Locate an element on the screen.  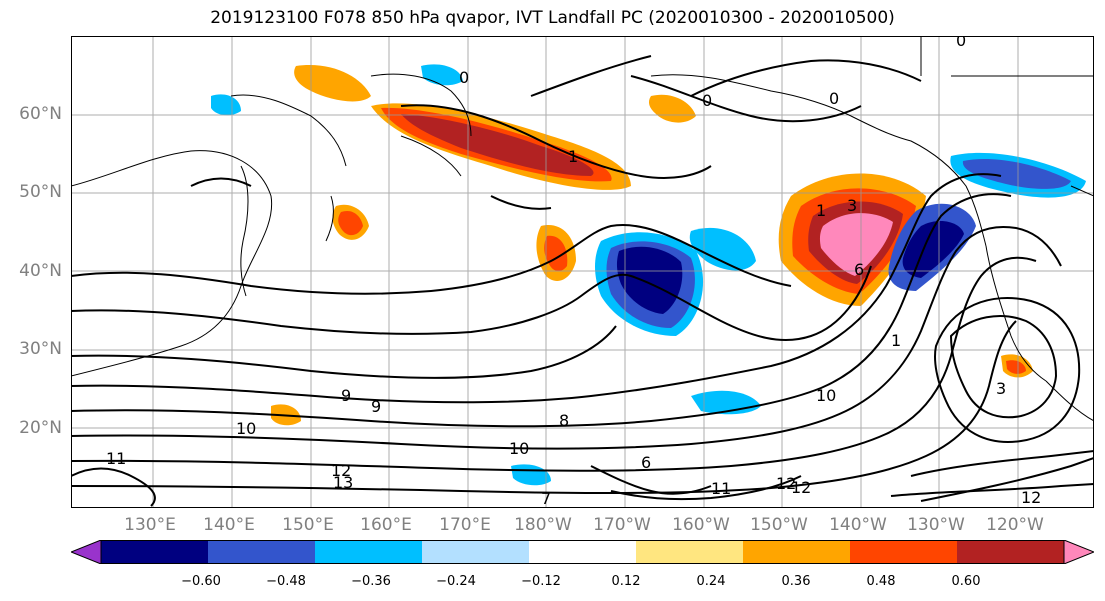
colorbar-tick: −0.48 is located at coordinates (286, 581).